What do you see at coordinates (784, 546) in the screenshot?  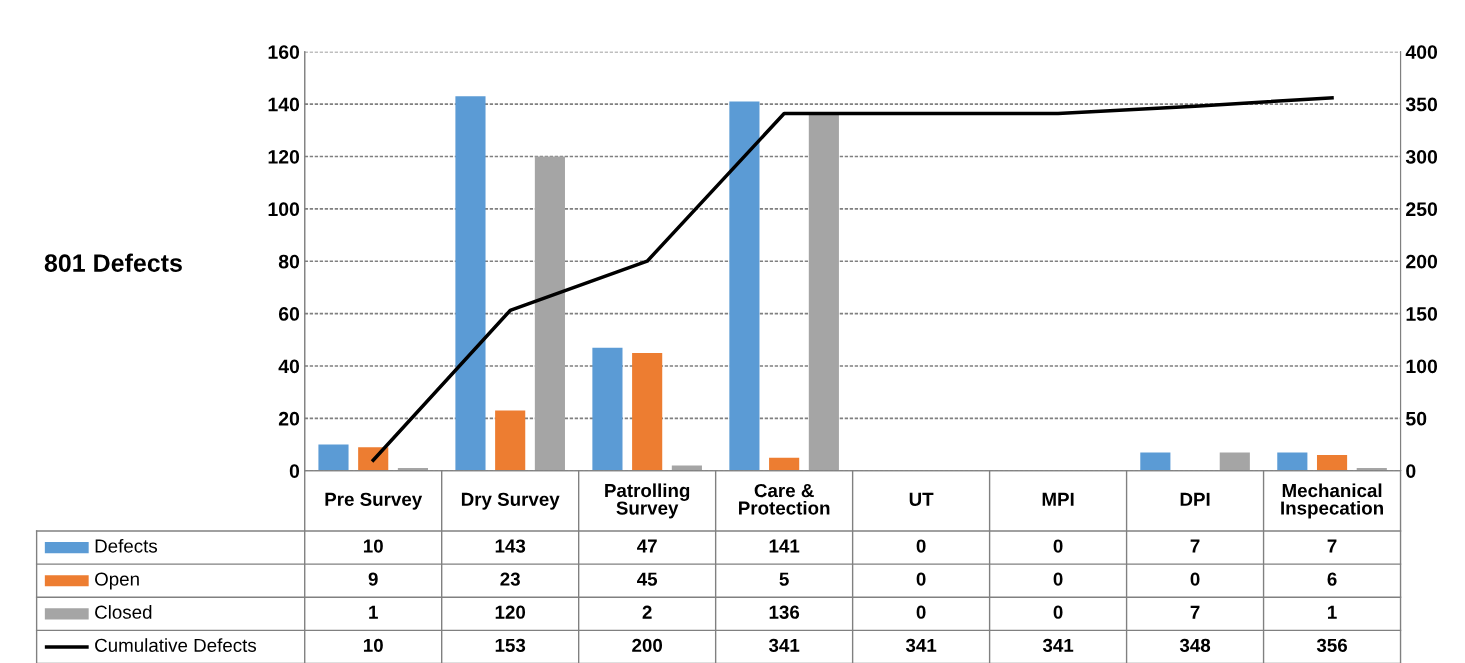 I see `data-label: 141` at bounding box center [784, 546].